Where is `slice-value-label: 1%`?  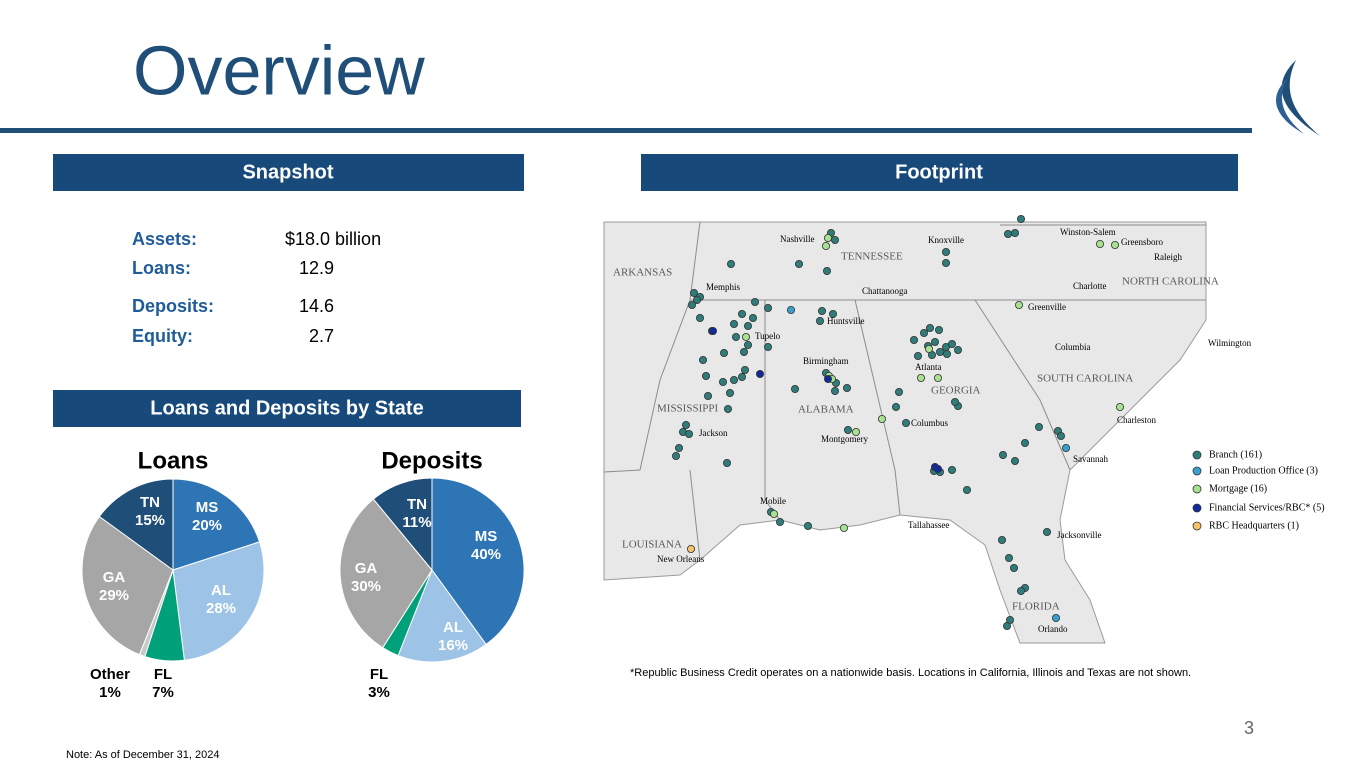 slice-value-label: 1% is located at coordinates (110, 692).